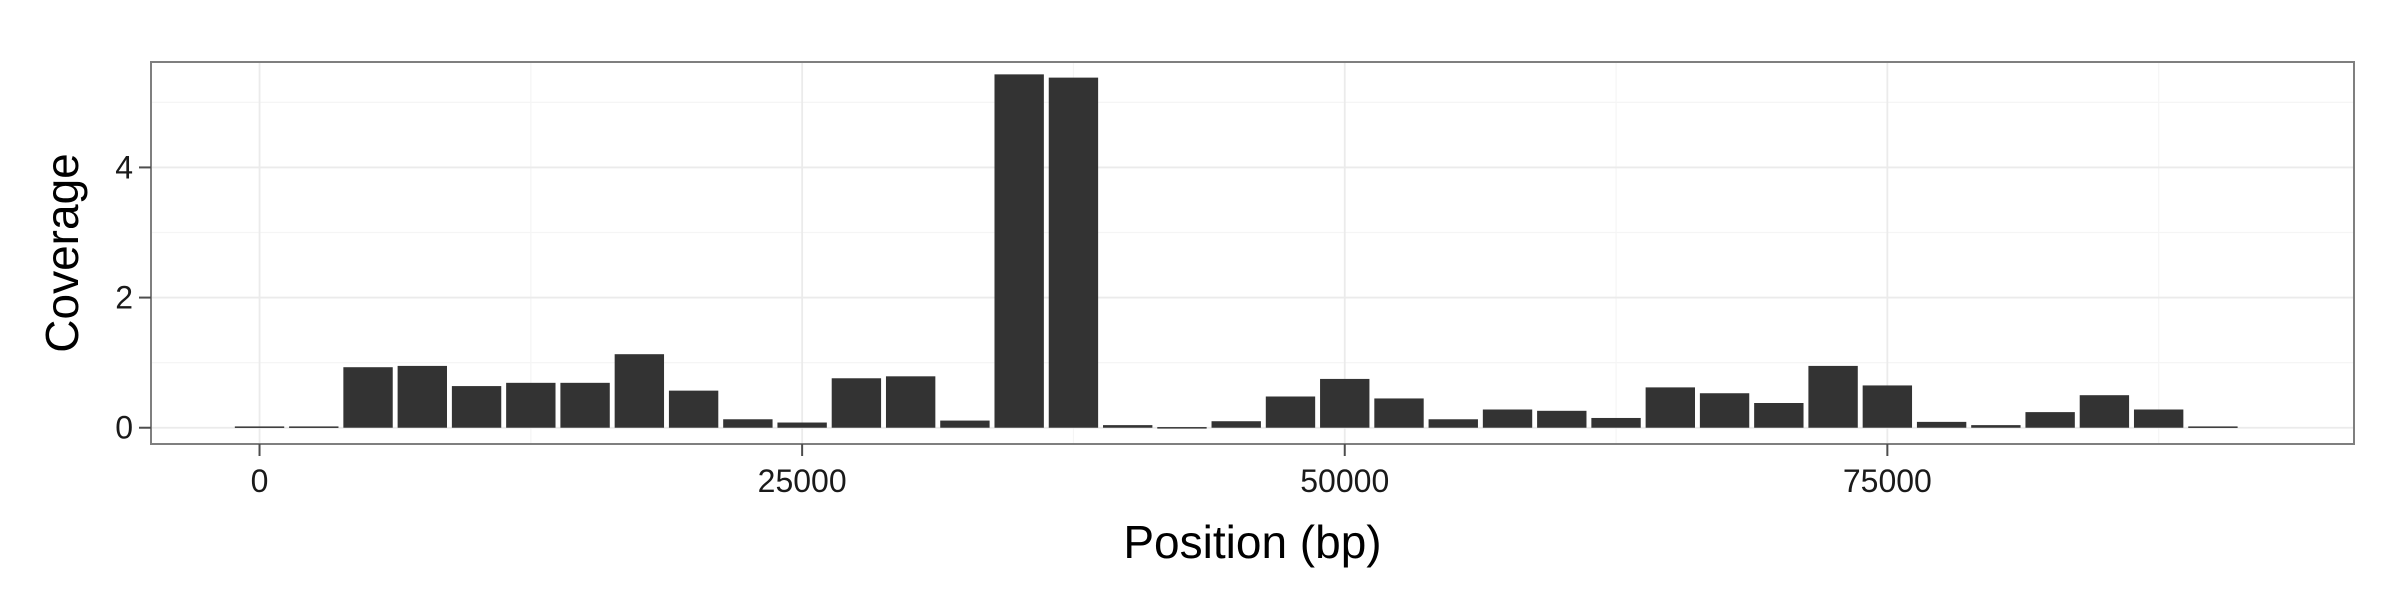 This screenshot has height=600, width=2400. What do you see at coordinates (1887, 481) in the screenshot?
I see `x-tick-label: 75000` at bounding box center [1887, 481].